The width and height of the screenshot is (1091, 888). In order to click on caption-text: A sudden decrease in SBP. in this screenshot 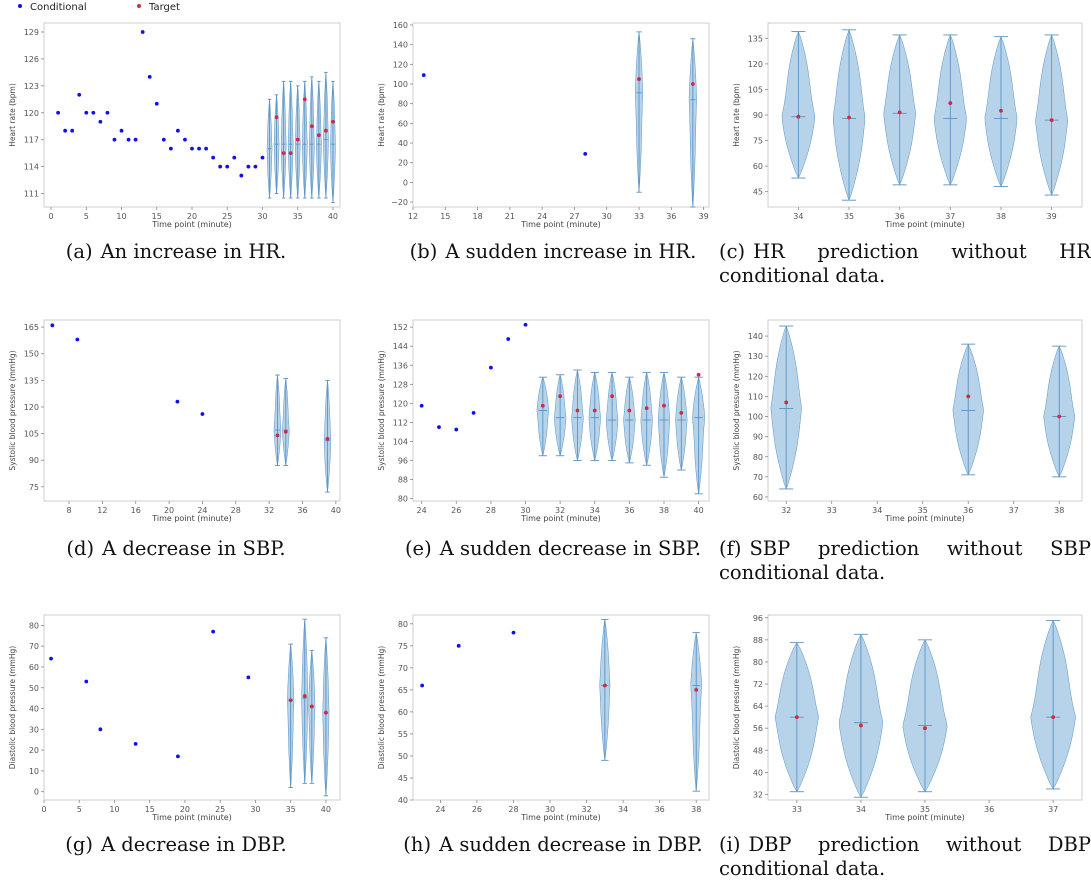, I will do `click(570, 548)`.